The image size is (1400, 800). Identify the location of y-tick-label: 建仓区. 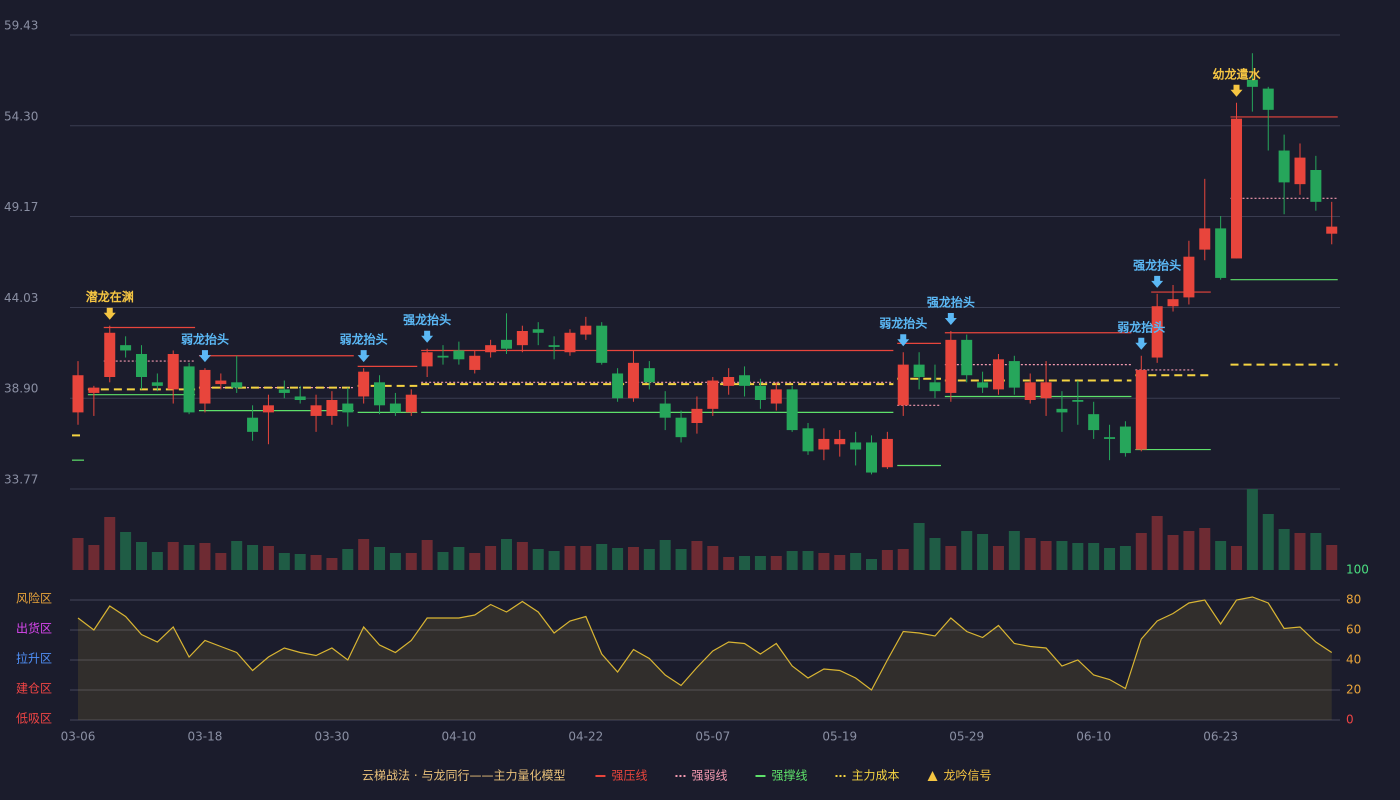
(34, 689).